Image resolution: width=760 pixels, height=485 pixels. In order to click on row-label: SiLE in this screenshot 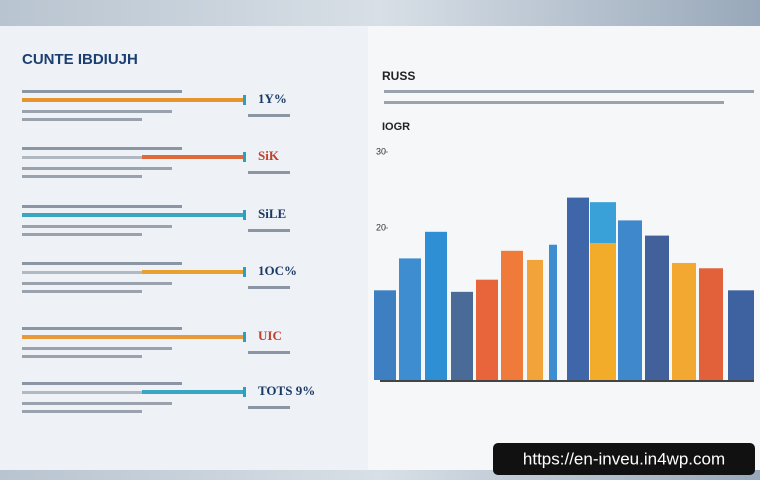, I will do `click(272, 213)`.